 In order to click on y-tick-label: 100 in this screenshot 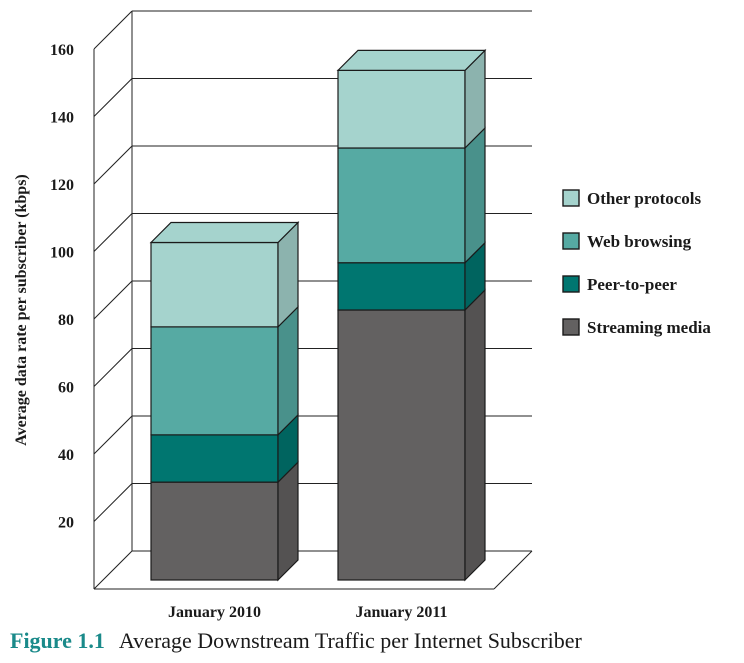, I will do `click(62, 253)`.